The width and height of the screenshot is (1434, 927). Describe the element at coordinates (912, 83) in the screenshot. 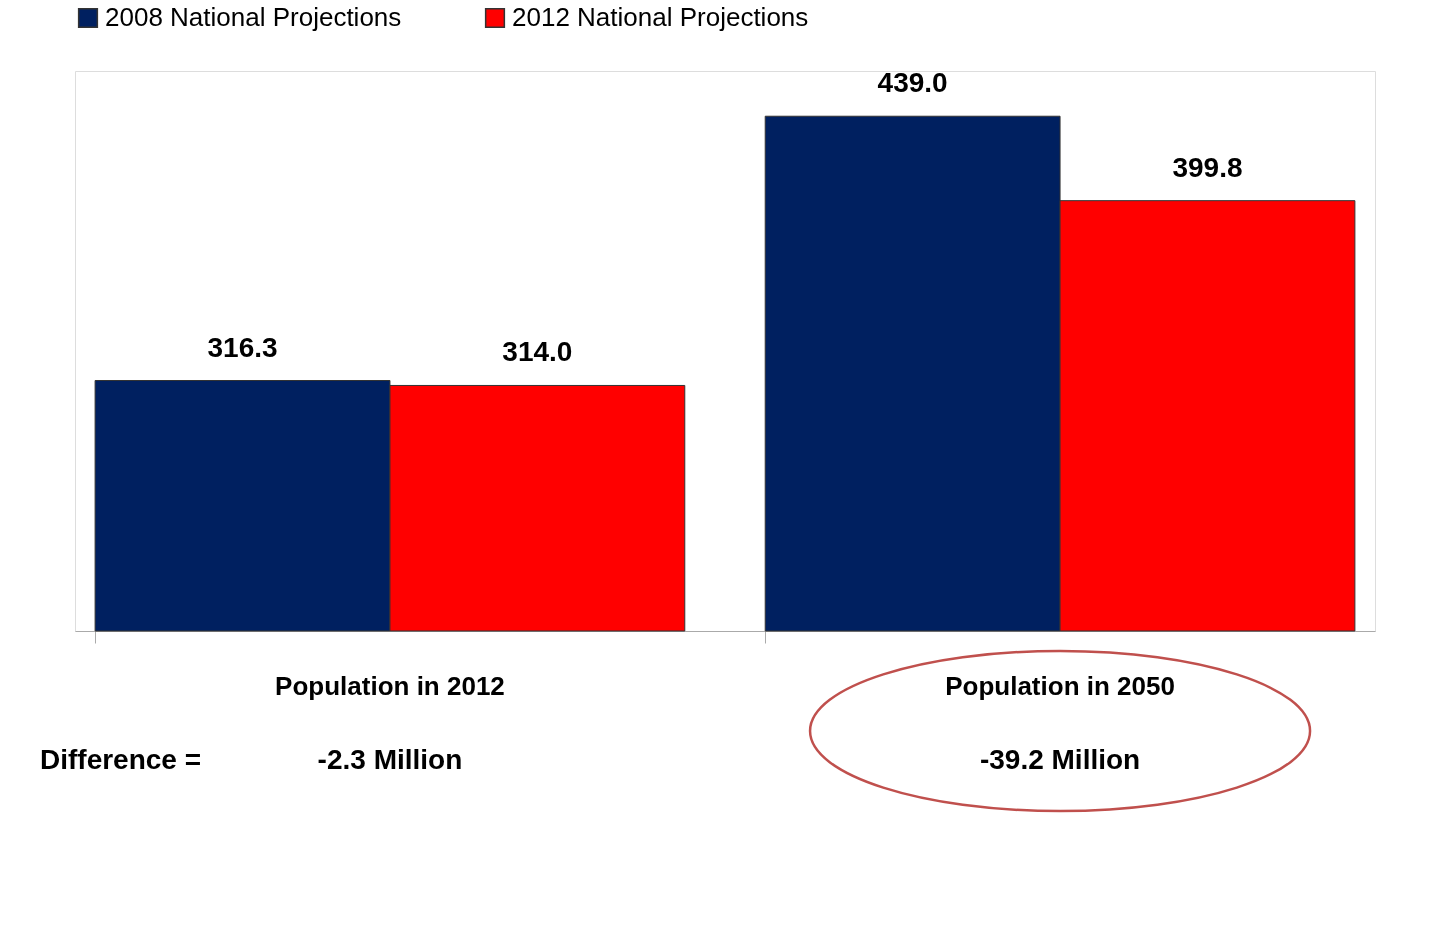

I see `data-label: 439.0` at that location.